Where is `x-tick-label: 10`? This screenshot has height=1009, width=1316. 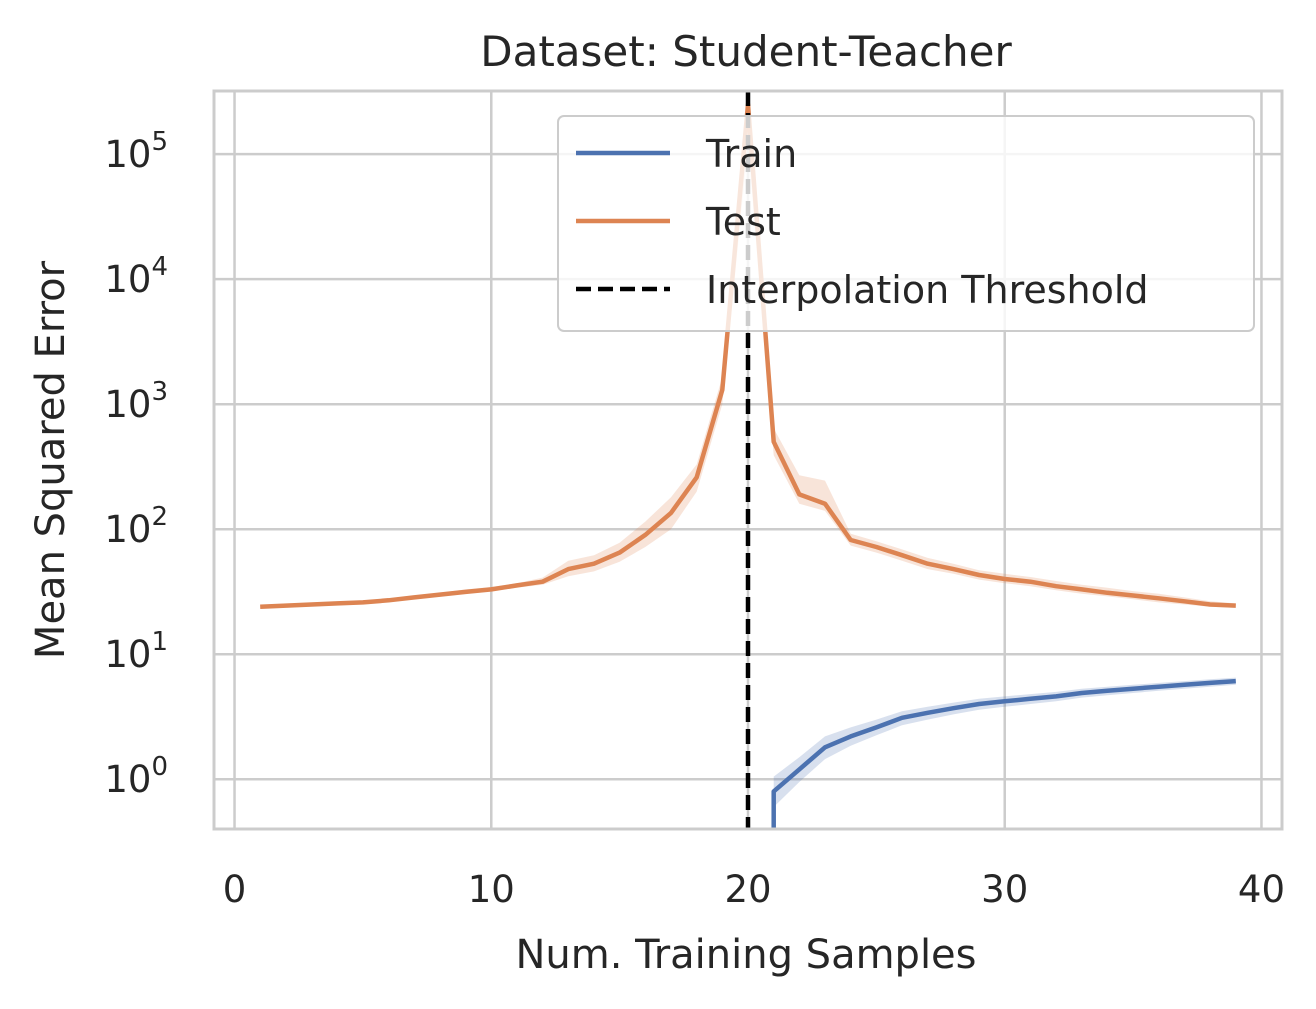
x-tick-label: 10 is located at coordinates (491, 889).